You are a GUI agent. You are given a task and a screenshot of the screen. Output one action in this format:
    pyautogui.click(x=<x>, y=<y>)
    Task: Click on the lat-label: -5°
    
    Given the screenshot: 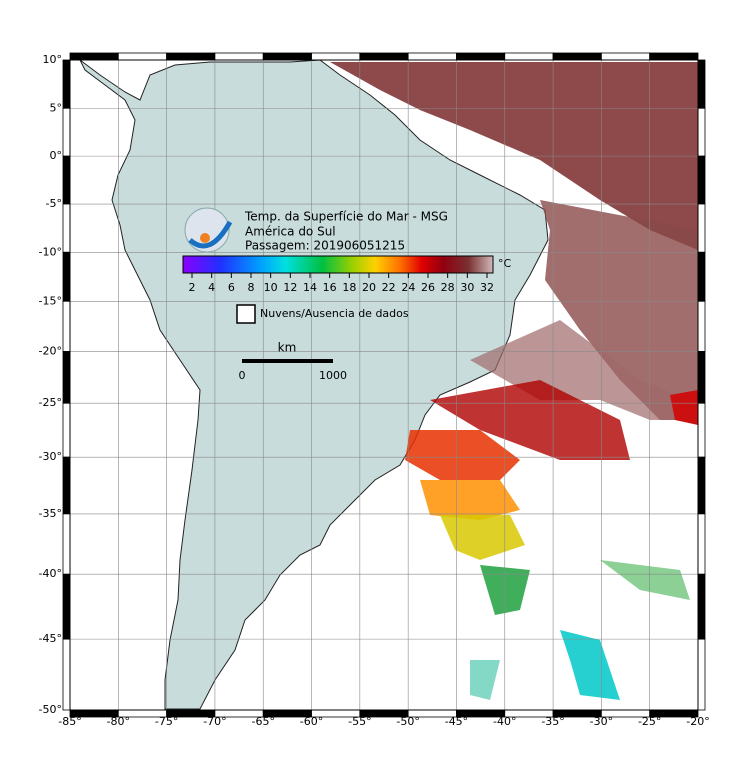 What is the action you would take?
    pyautogui.click(x=54, y=203)
    